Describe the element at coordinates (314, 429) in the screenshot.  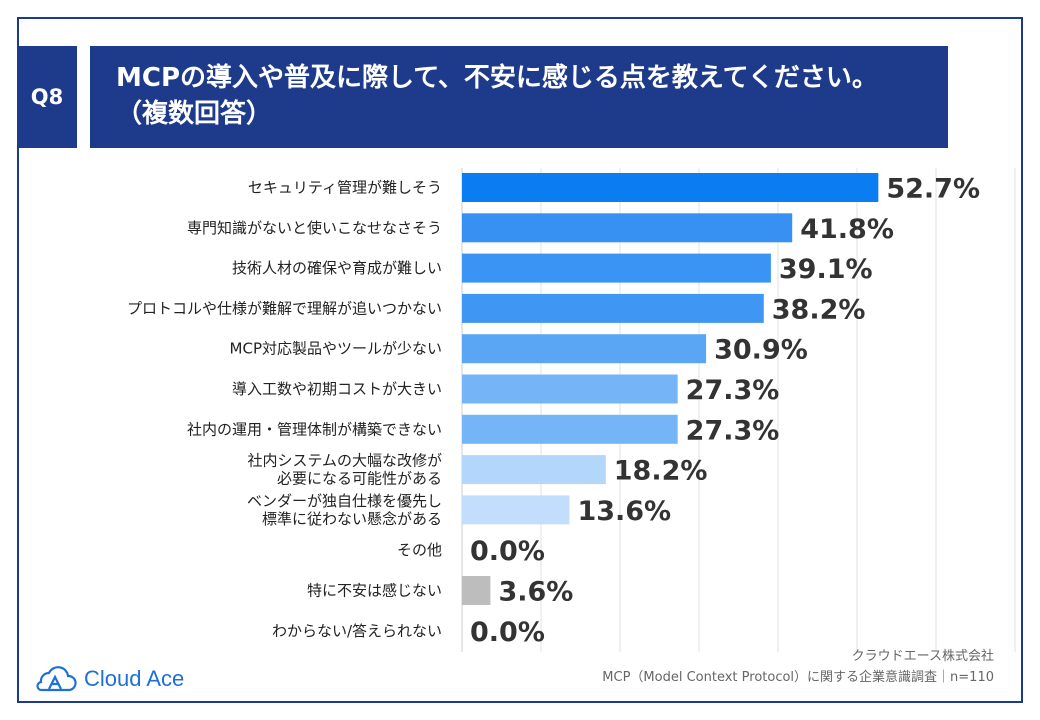
I see `category-label: 社内の運用・管理体制が構築できない` at that location.